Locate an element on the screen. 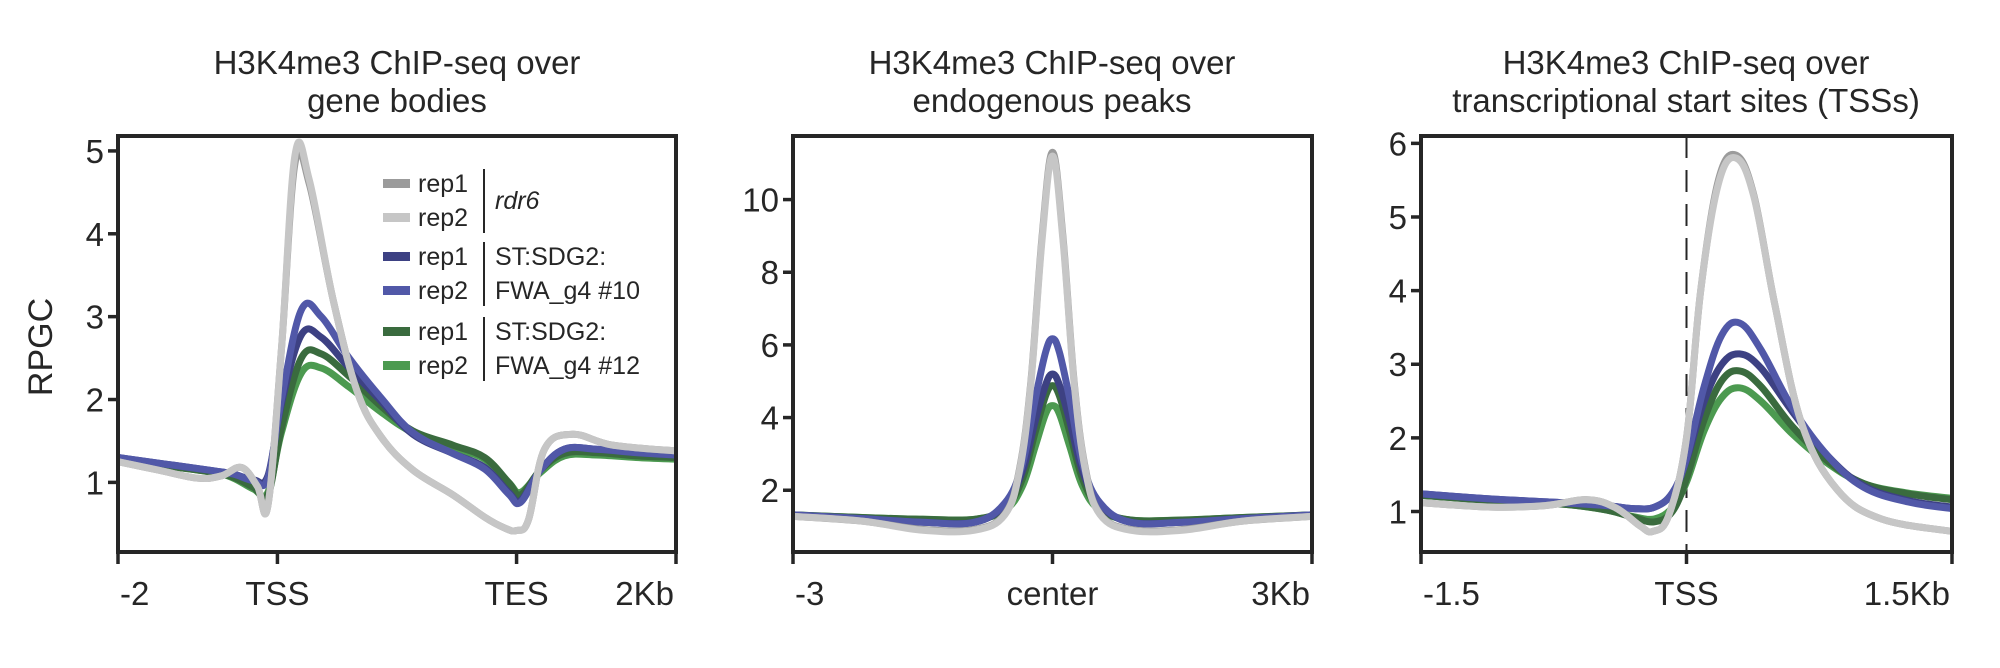 Image resolution: width=2000 pixels, height=668 pixels. x-axis: -1.5 TSS 1.5Kb is located at coordinates (1686, 582).